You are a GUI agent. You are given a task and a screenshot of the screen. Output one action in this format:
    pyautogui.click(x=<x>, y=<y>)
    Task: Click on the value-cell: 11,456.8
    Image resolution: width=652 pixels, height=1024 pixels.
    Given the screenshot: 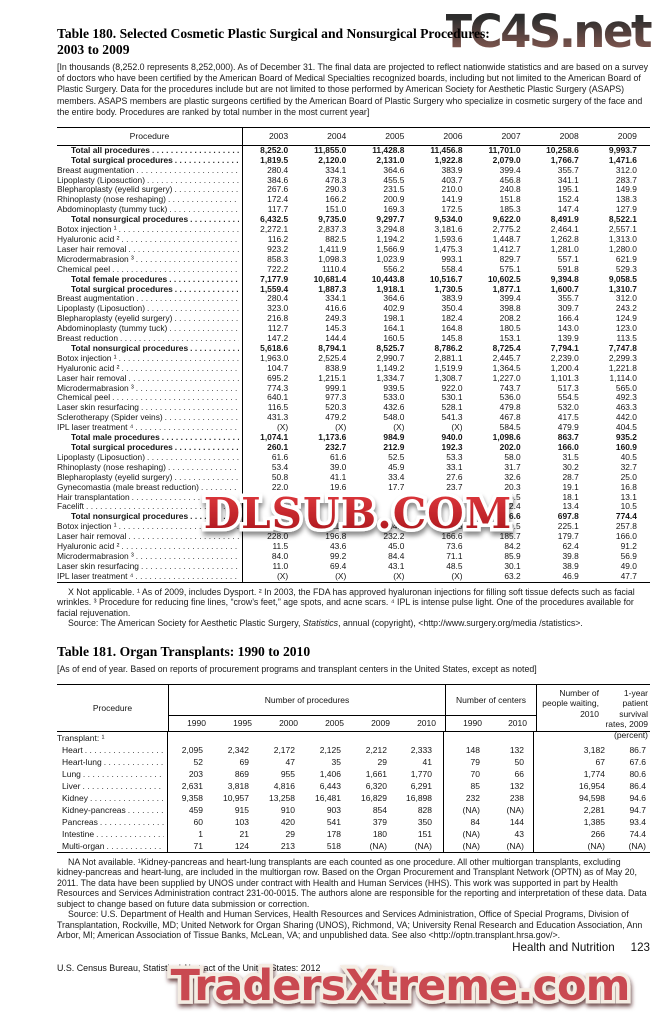 What is the action you would take?
    pyautogui.click(x=446, y=149)
    